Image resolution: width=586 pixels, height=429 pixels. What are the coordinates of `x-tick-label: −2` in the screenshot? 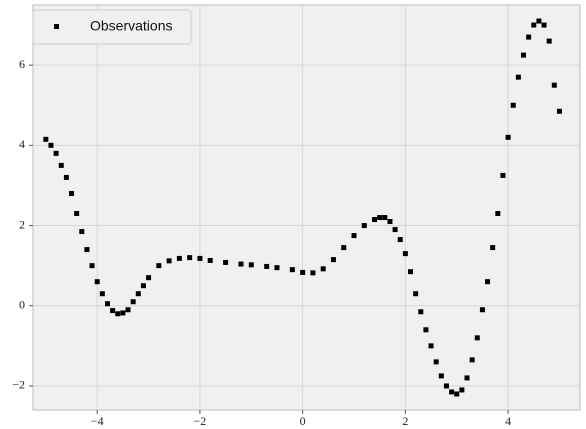 It's located at (200, 421).